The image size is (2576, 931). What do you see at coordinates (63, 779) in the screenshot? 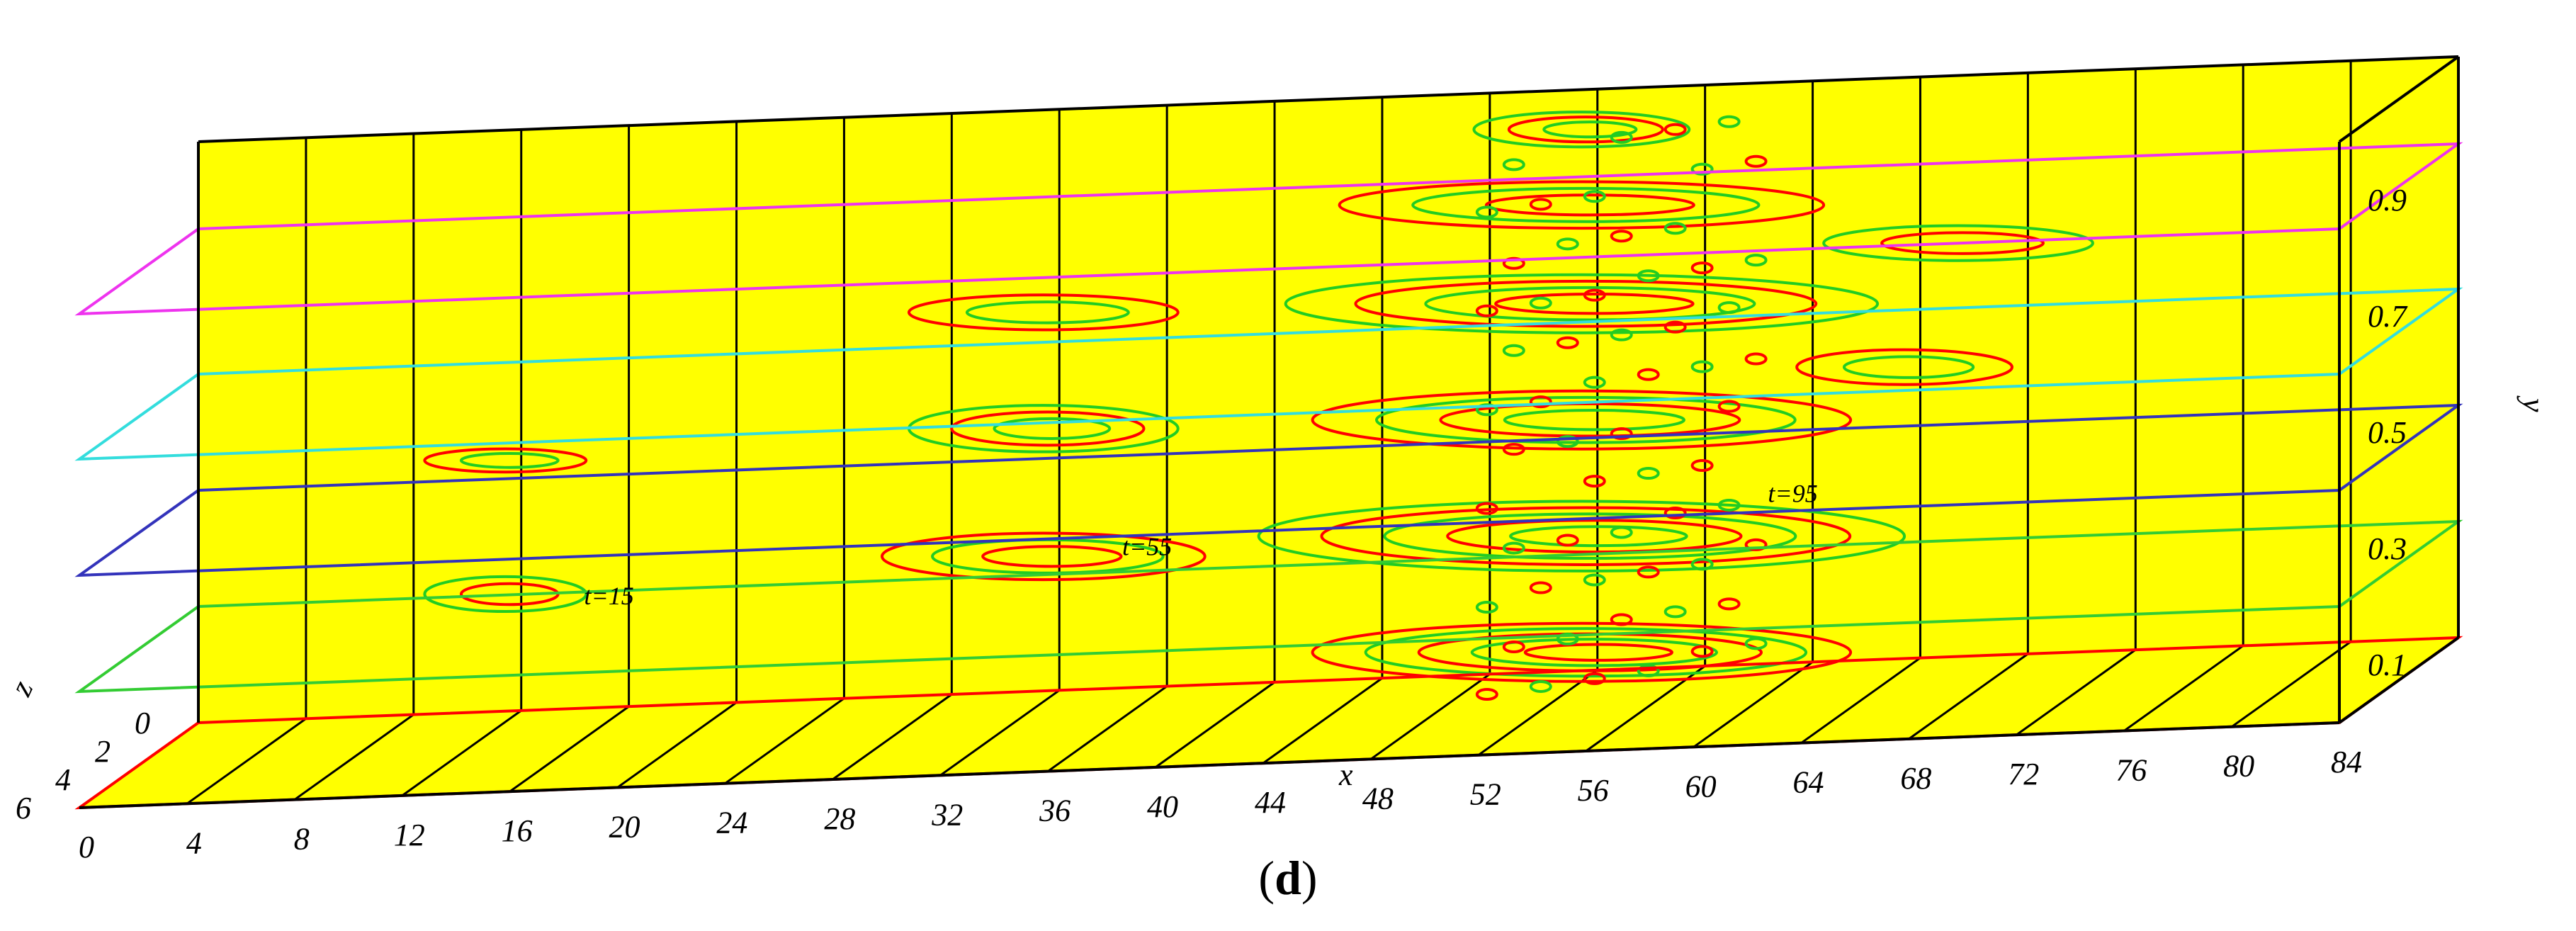
I see `z-tick-label: 4` at bounding box center [63, 779].